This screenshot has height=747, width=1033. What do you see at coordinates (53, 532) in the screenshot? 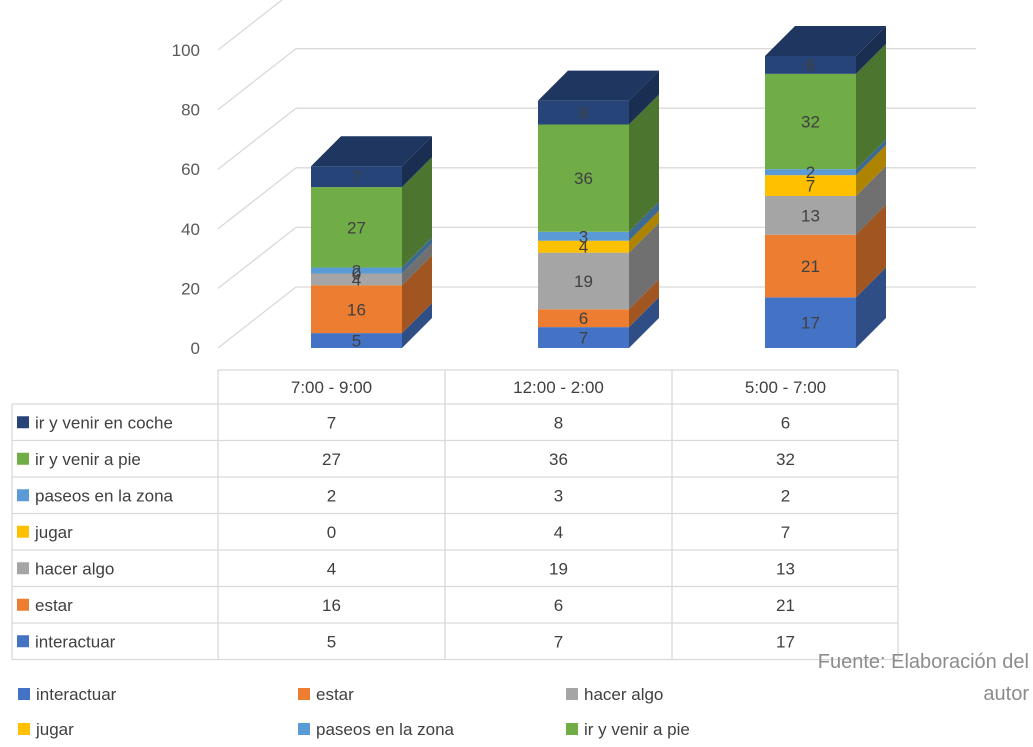
I see `table-row-label: jugar` at bounding box center [53, 532].